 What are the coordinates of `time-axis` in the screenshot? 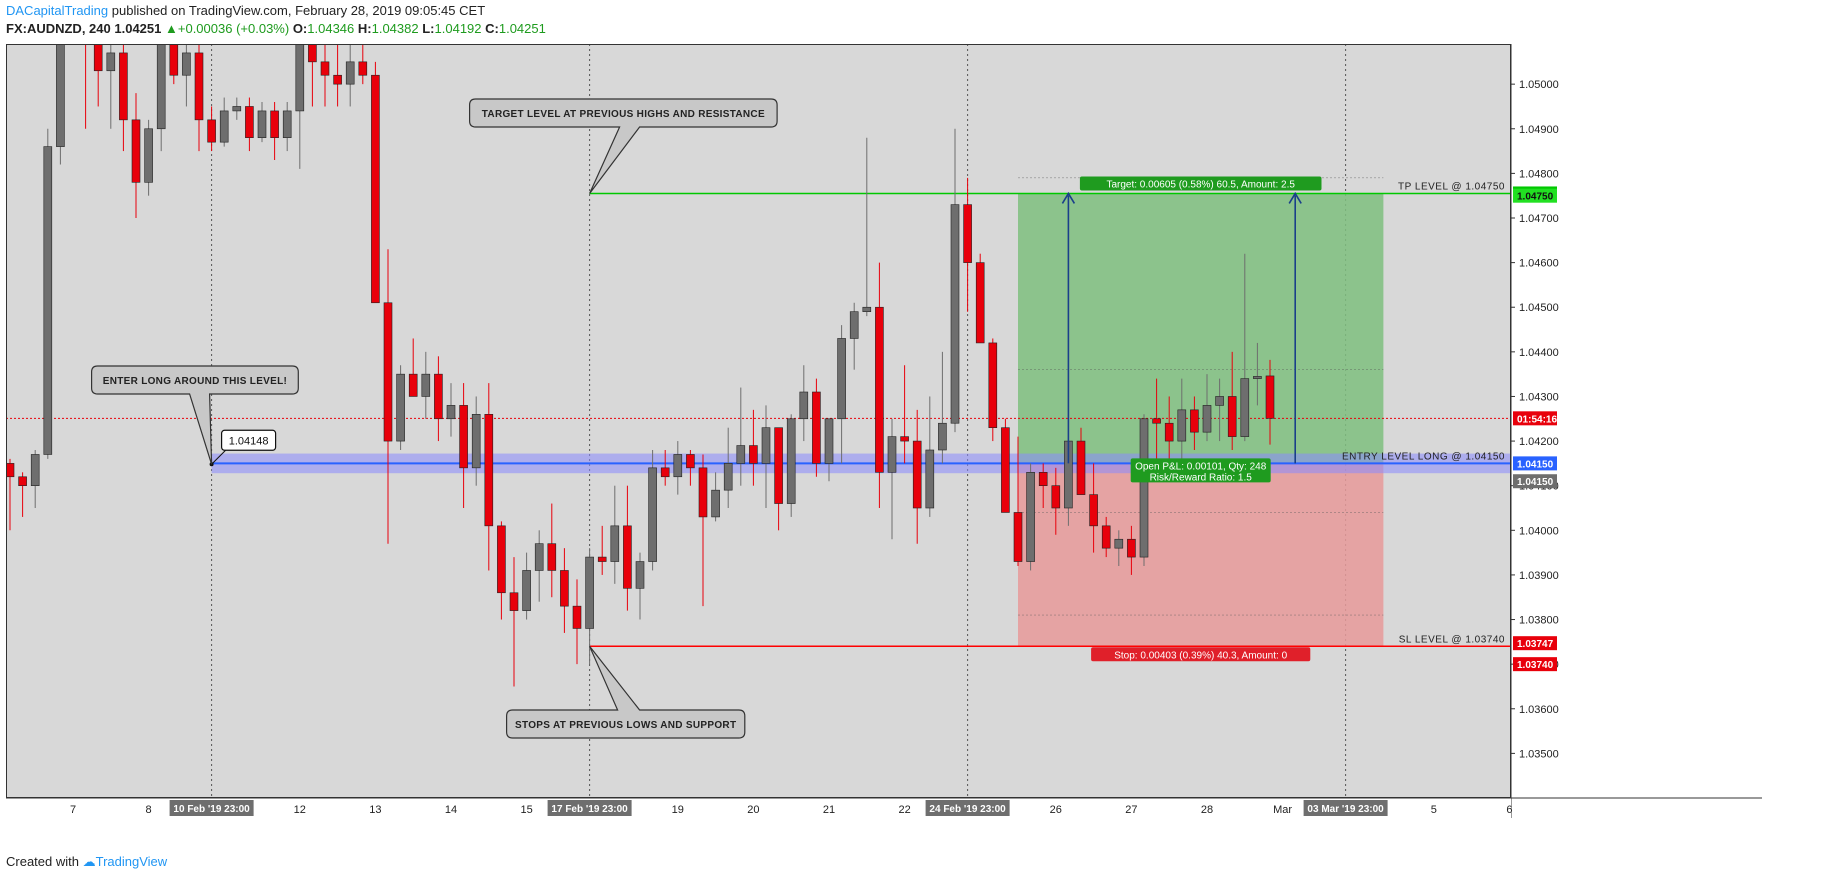 It's located at (758, 808).